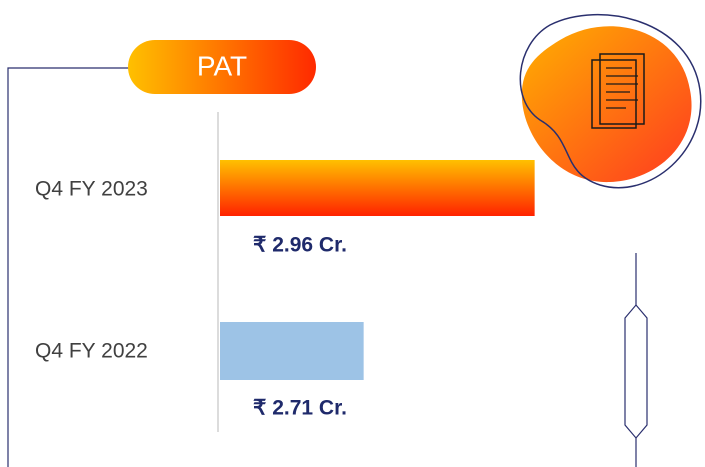 The image size is (705, 467). What do you see at coordinates (636, 360) in the screenshot?
I see `right-decoration` at bounding box center [636, 360].